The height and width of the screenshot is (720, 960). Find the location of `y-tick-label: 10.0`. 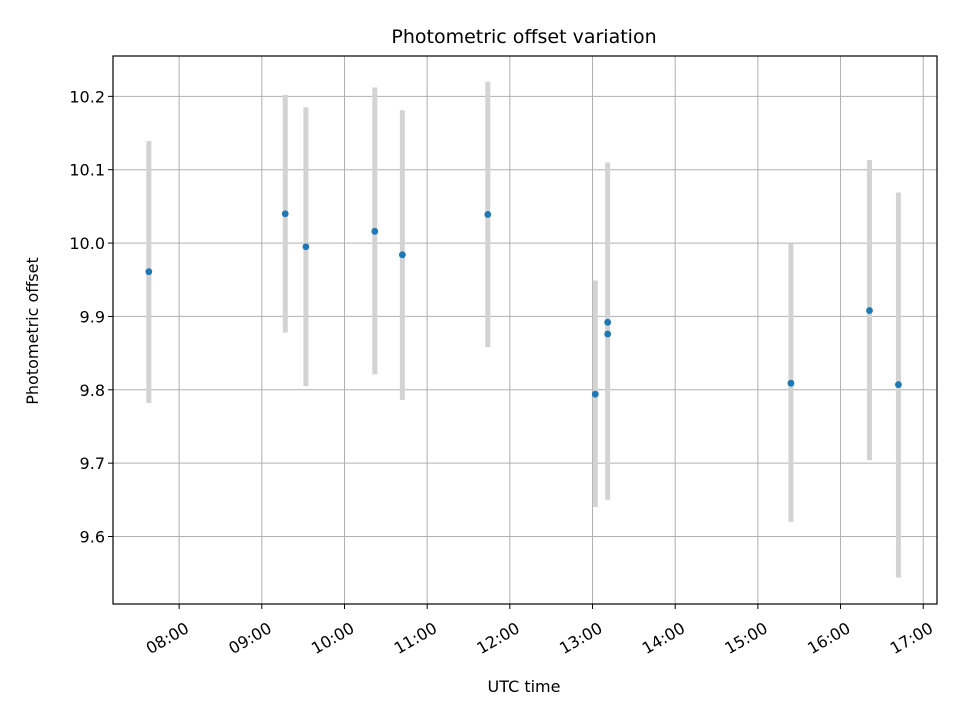

y-tick-label: 10.0 is located at coordinates (87, 243).